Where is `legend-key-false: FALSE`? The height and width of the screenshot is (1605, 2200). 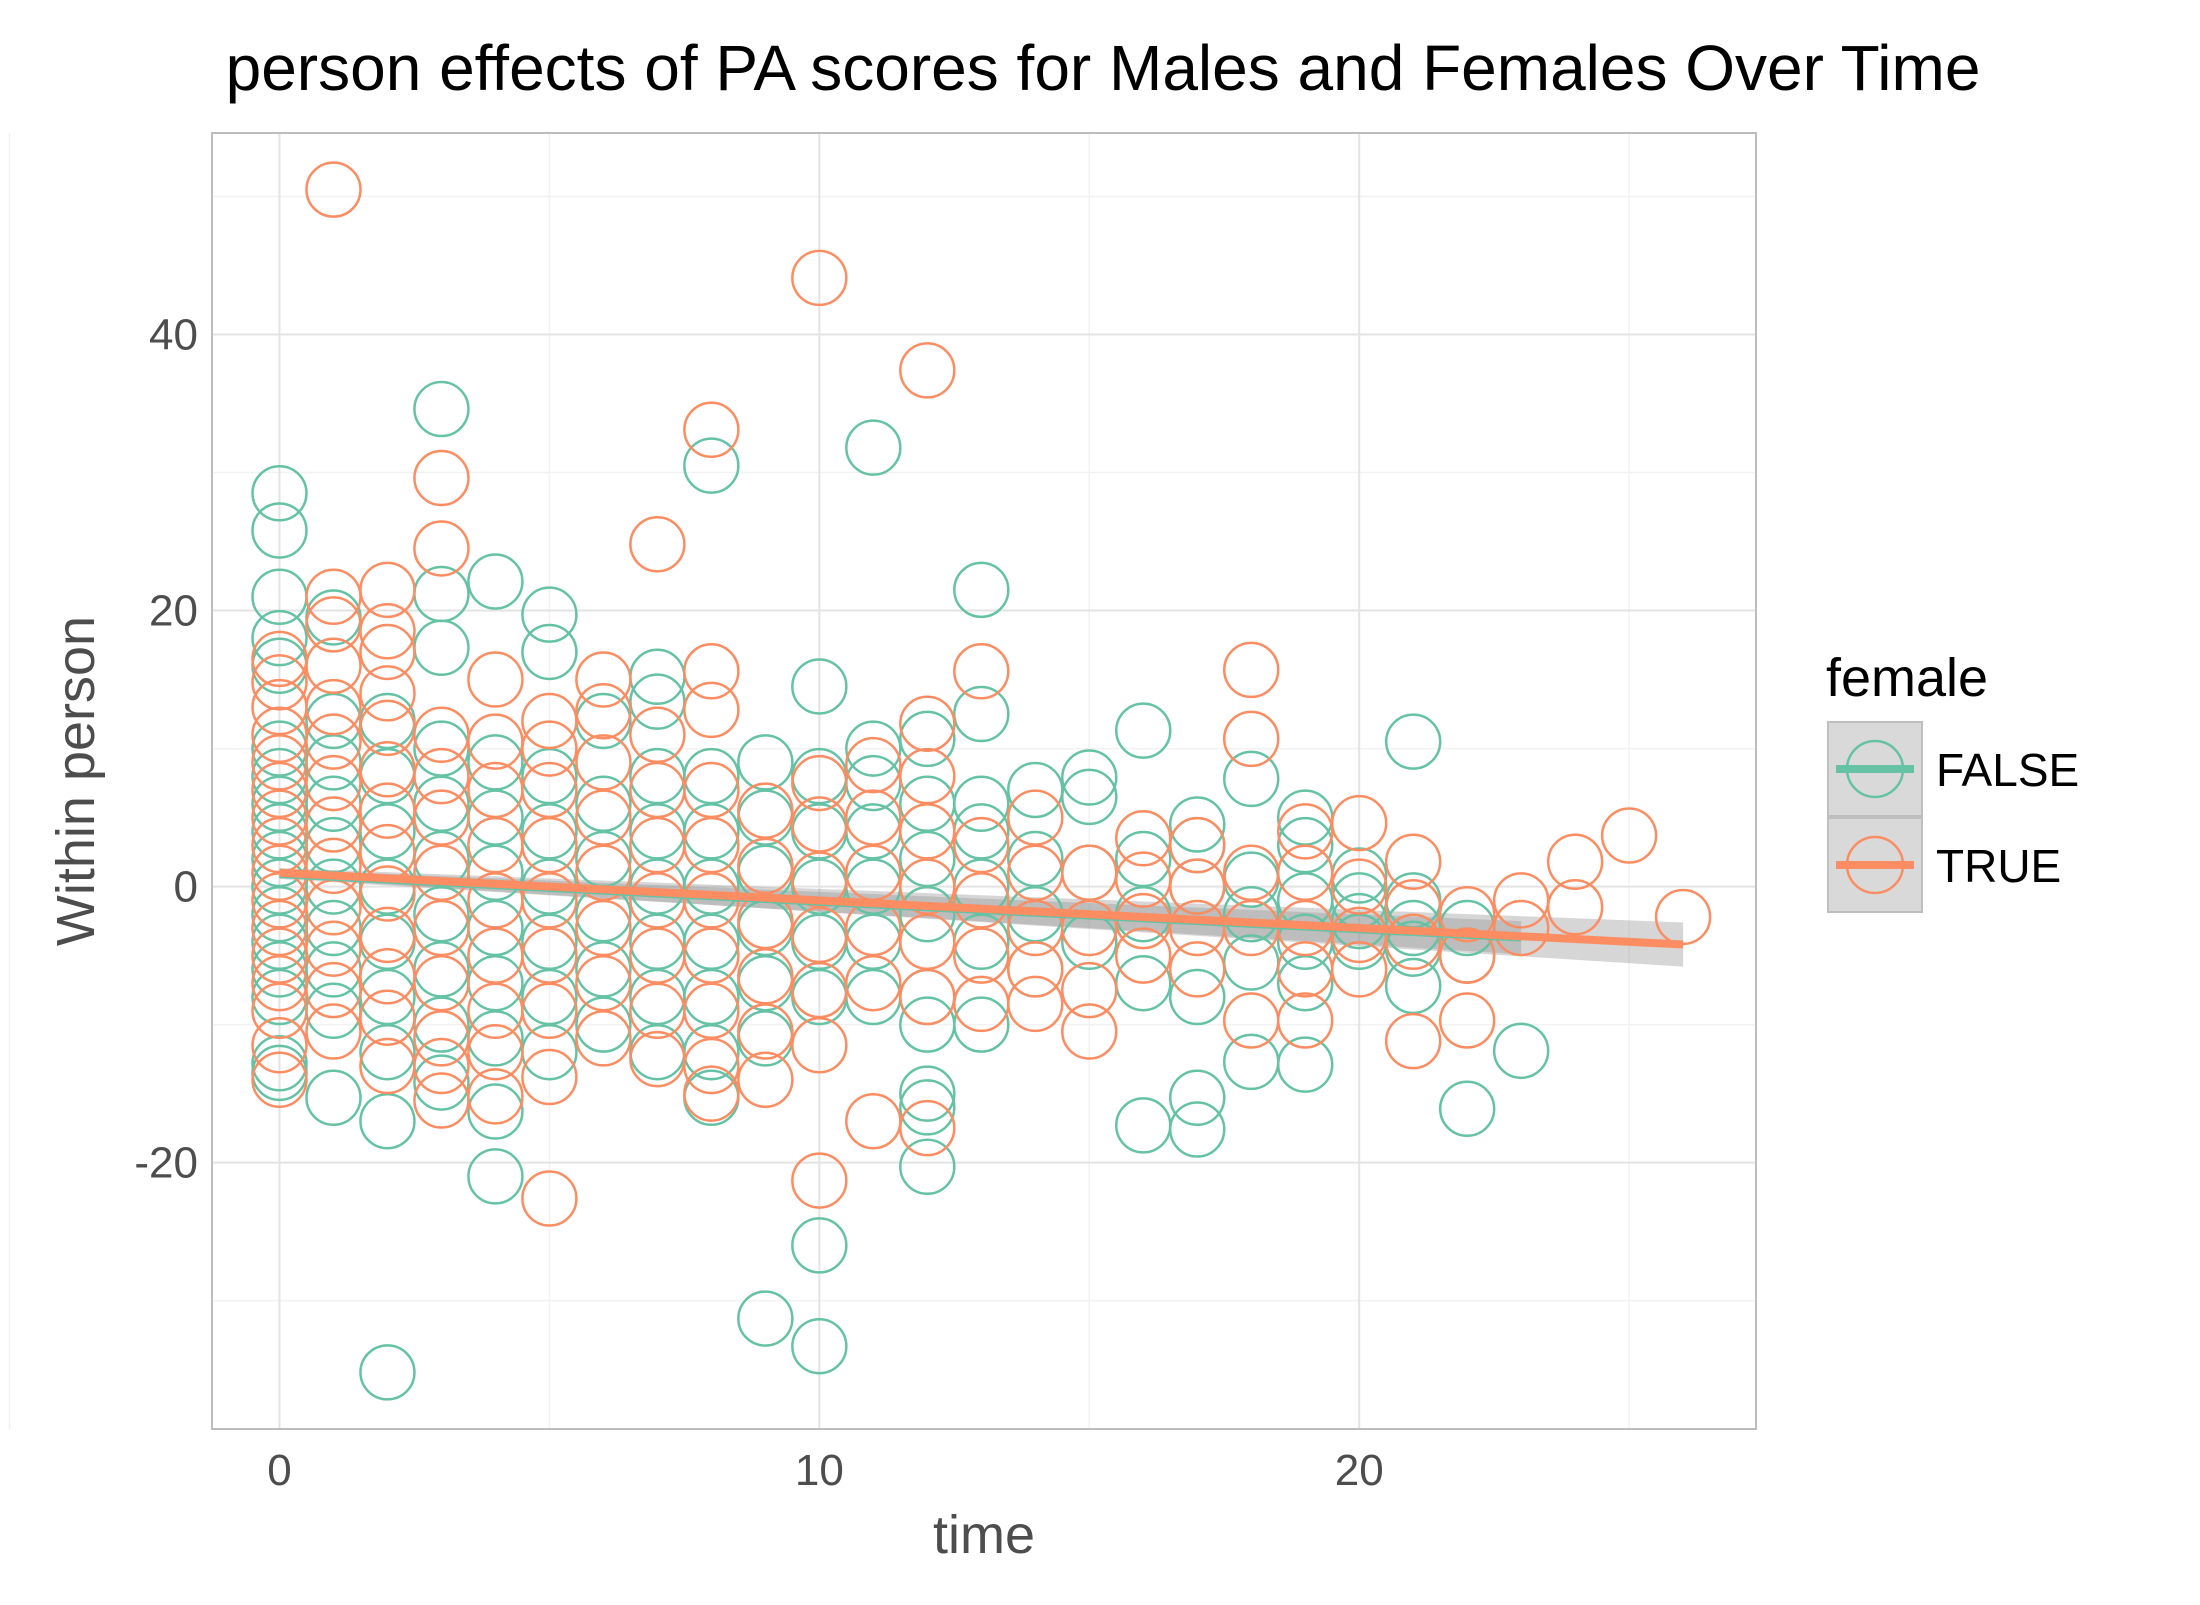
legend-key-false: FALSE is located at coordinates (1953, 769).